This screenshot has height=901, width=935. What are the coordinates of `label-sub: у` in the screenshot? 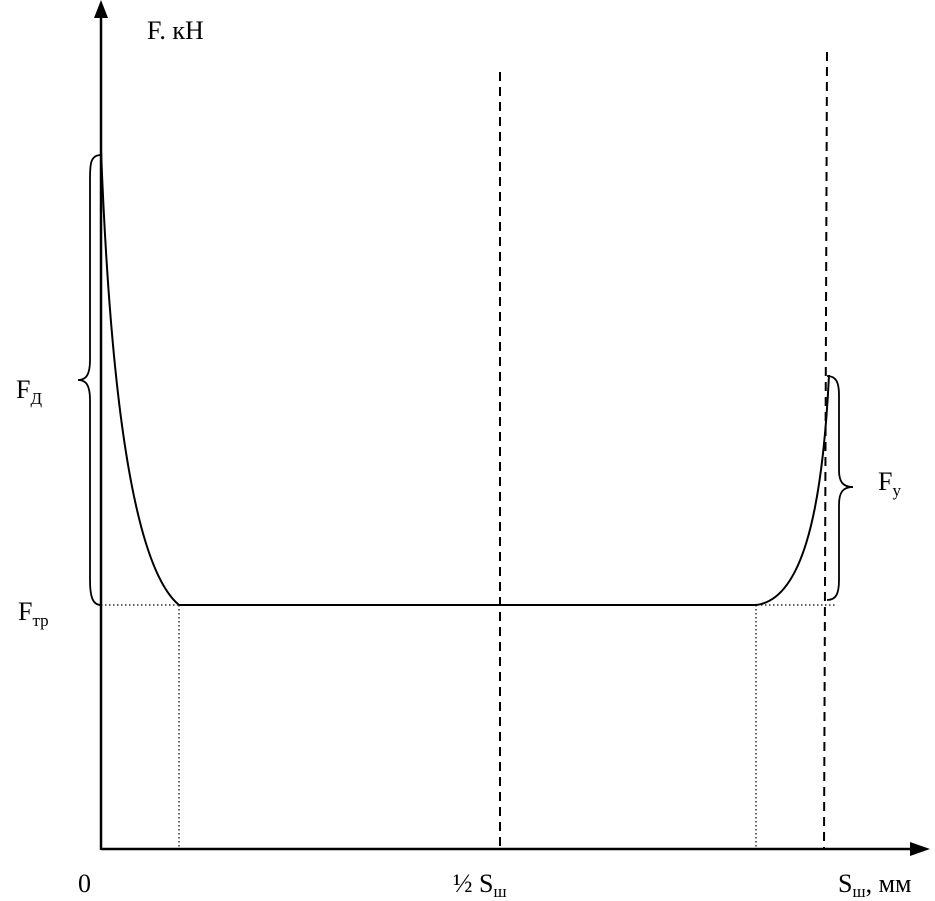 It's located at (896, 490).